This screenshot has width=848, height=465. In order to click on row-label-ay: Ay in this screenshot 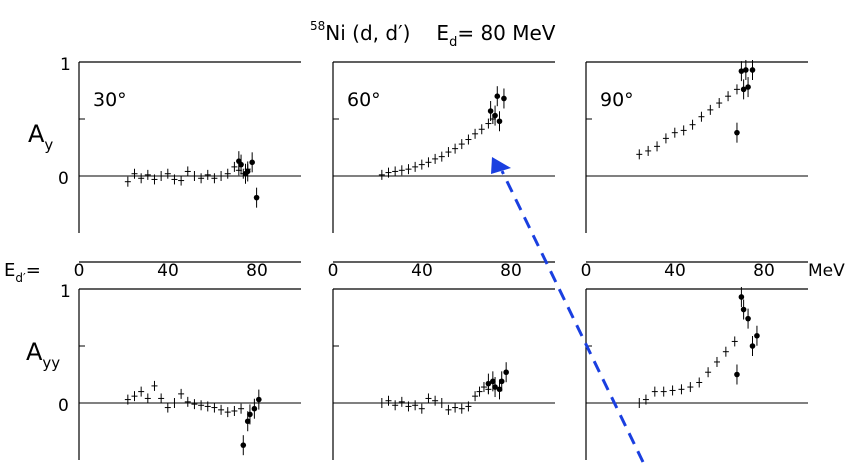, I will do `click(40, 137)`.